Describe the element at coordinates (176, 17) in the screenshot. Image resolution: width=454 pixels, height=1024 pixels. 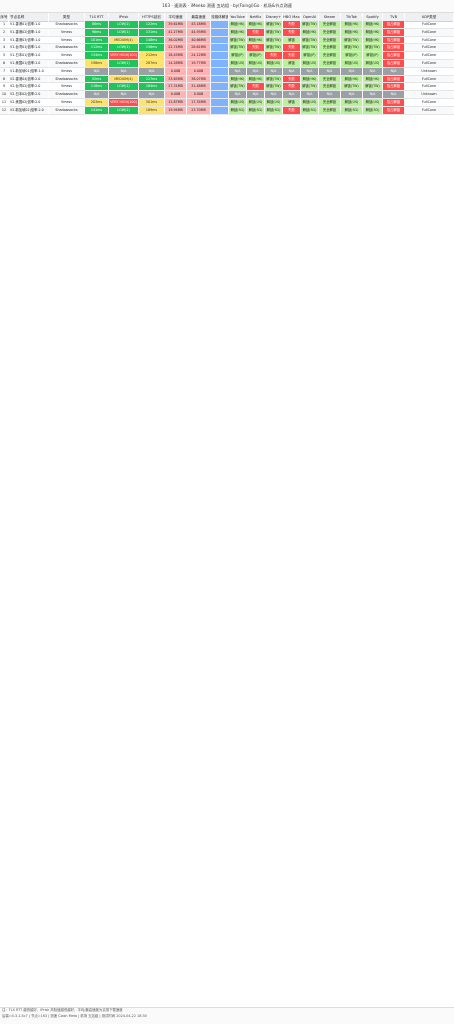
I see `header-avg-speed: 平均速度` at that location.